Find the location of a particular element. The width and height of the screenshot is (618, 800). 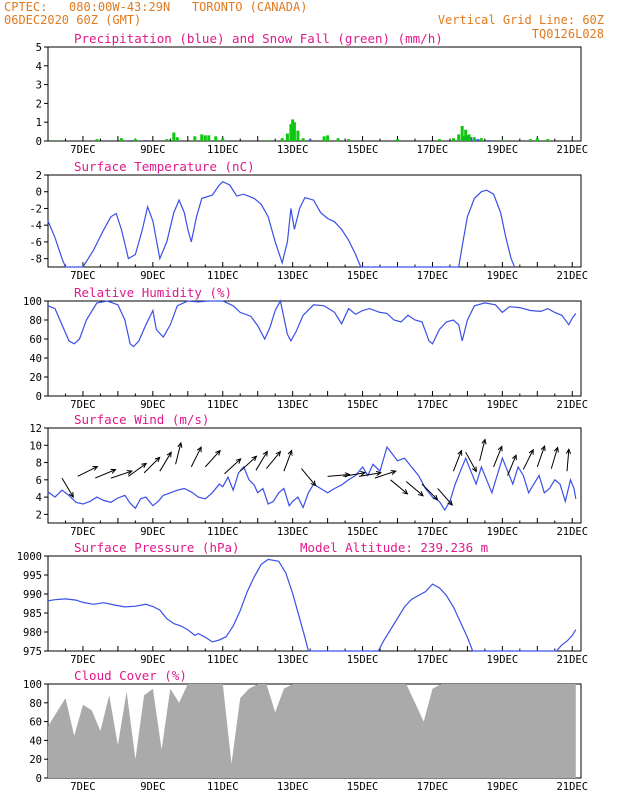

y-tick-label: 12 is located at coordinates (35, 429).